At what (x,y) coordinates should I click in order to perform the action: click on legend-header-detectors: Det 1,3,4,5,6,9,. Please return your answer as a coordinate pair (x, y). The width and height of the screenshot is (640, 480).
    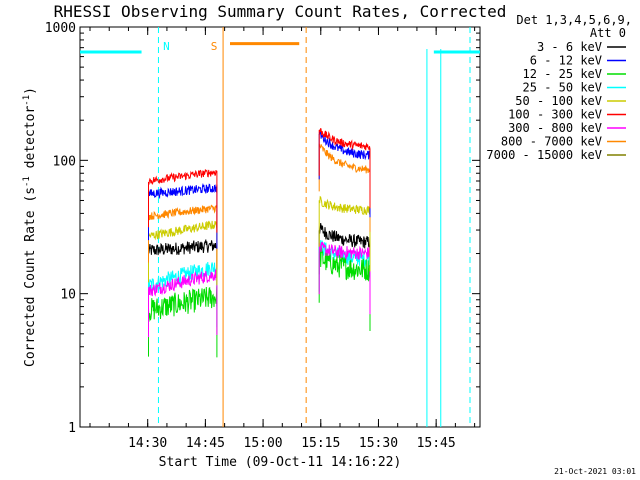
    Looking at the image, I should click on (574, 20).